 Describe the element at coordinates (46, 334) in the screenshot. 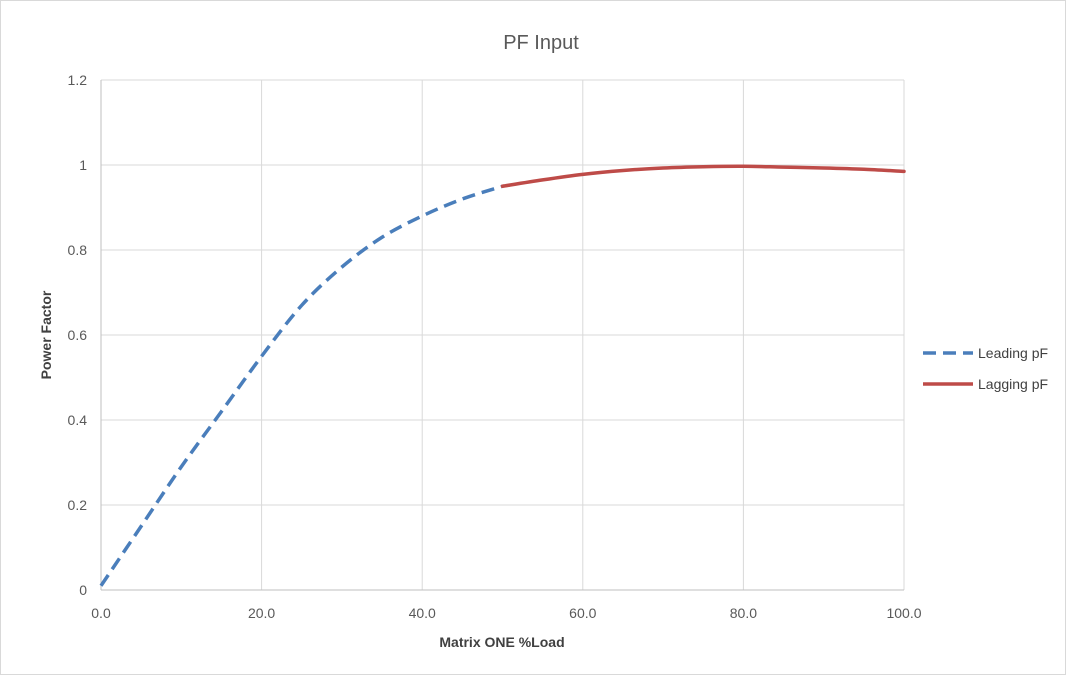

I see `y-axis-title: Power Factor` at that location.